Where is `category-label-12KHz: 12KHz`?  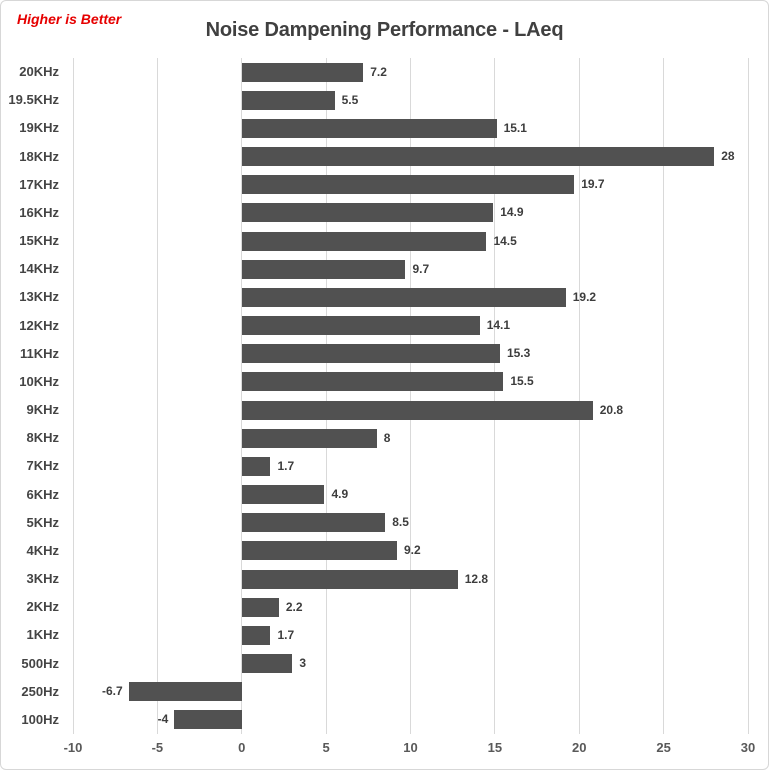
category-label-12KHz: 12KHz is located at coordinates (39, 325).